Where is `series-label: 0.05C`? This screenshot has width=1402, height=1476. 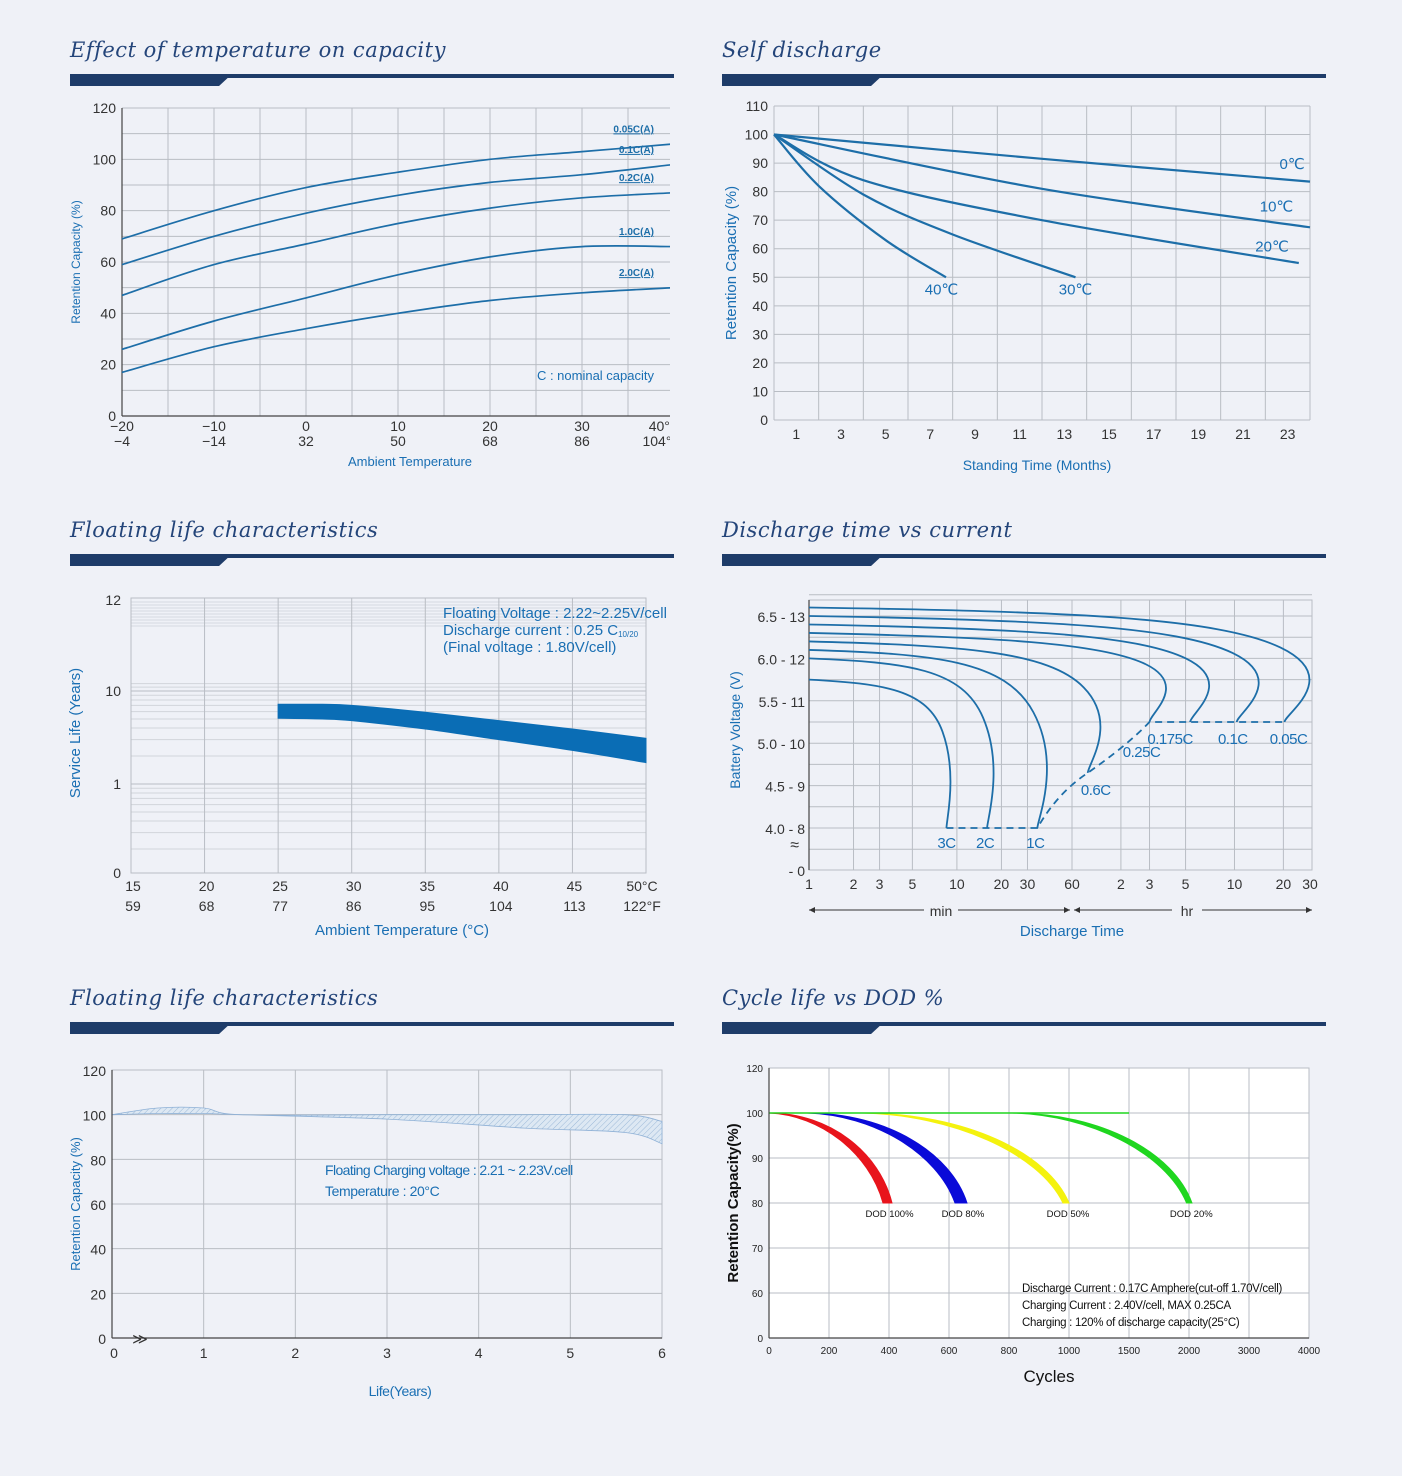 series-label: 0.05C is located at coordinates (1289, 739).